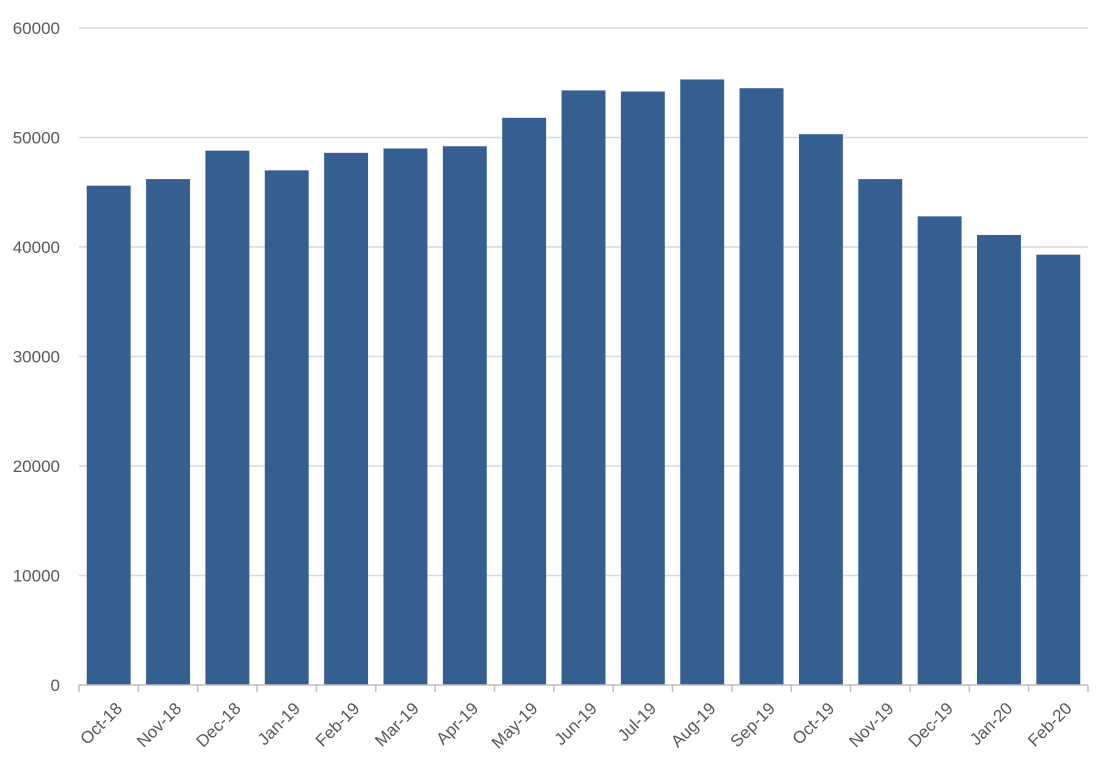 This screenshot has width=1109, height=772. Describe the element at coordinates (458, 724) in the screenshot. I see `x-tick-label: Apr-19` at that location.